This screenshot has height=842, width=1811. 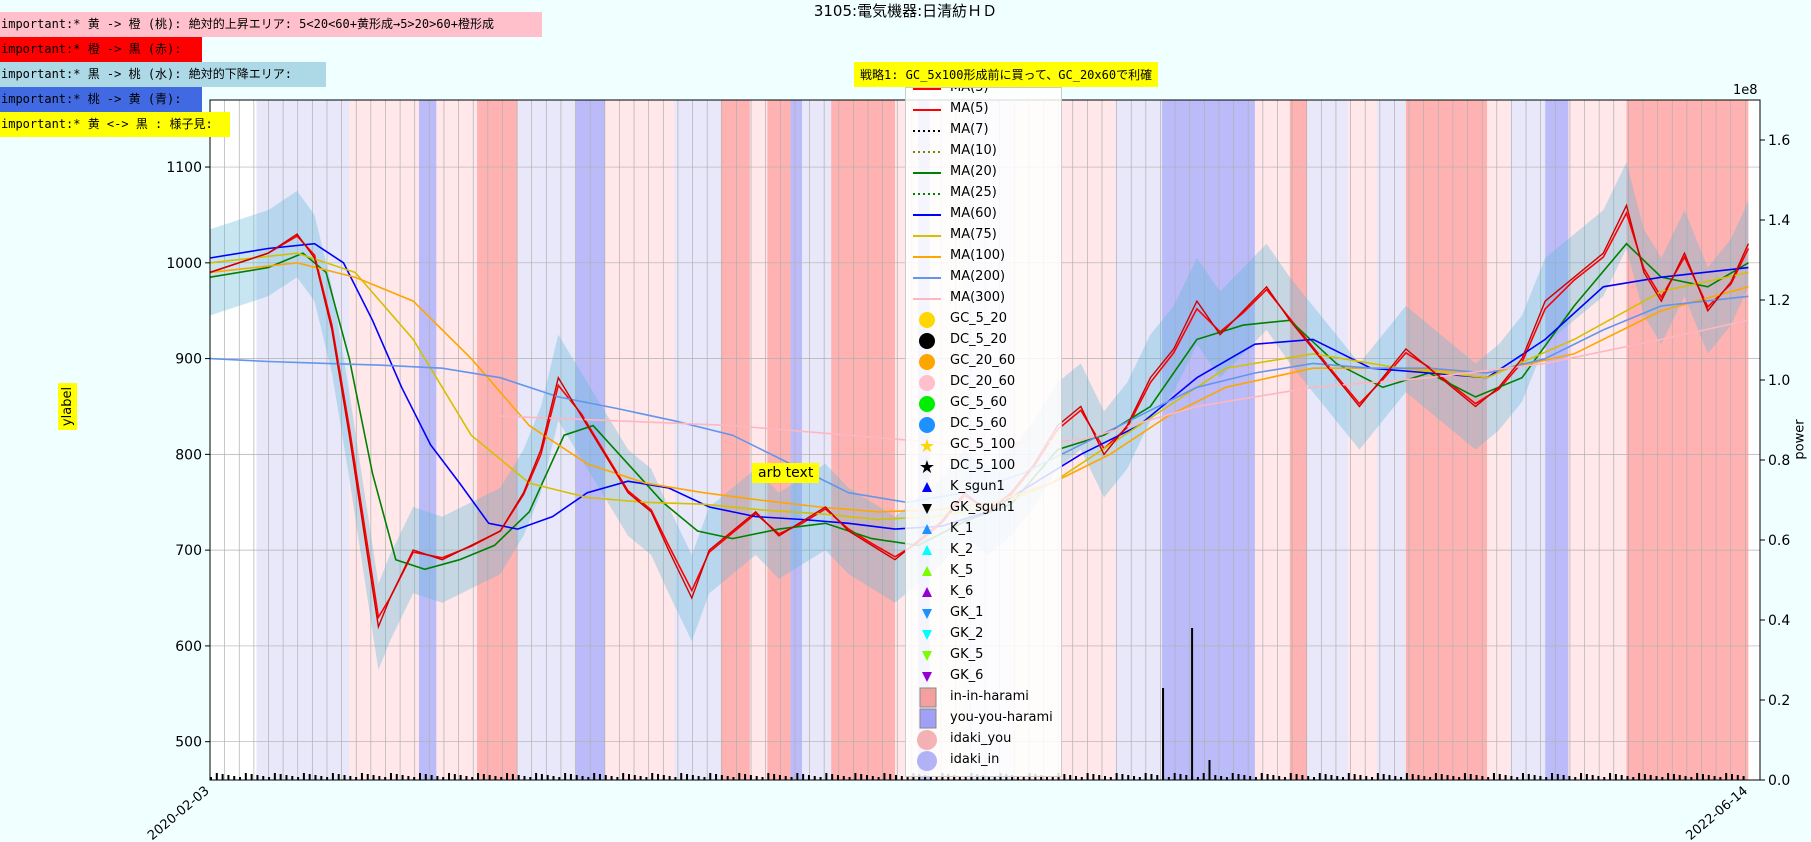 I want to click on legend-swatch: ★, so click(x=927, y=467).